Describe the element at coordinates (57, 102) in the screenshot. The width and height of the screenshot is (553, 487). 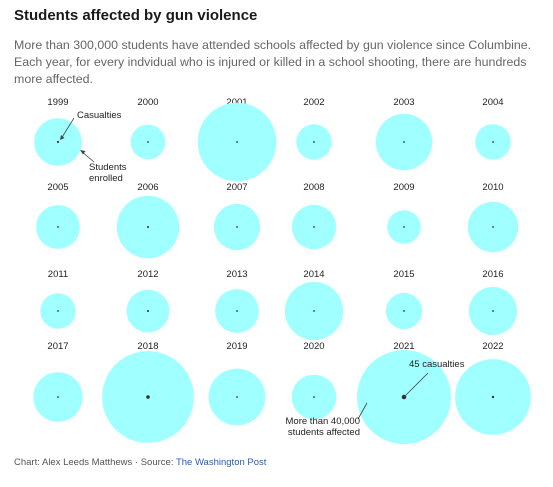
I see `year-label-1999: 1999` at that location.